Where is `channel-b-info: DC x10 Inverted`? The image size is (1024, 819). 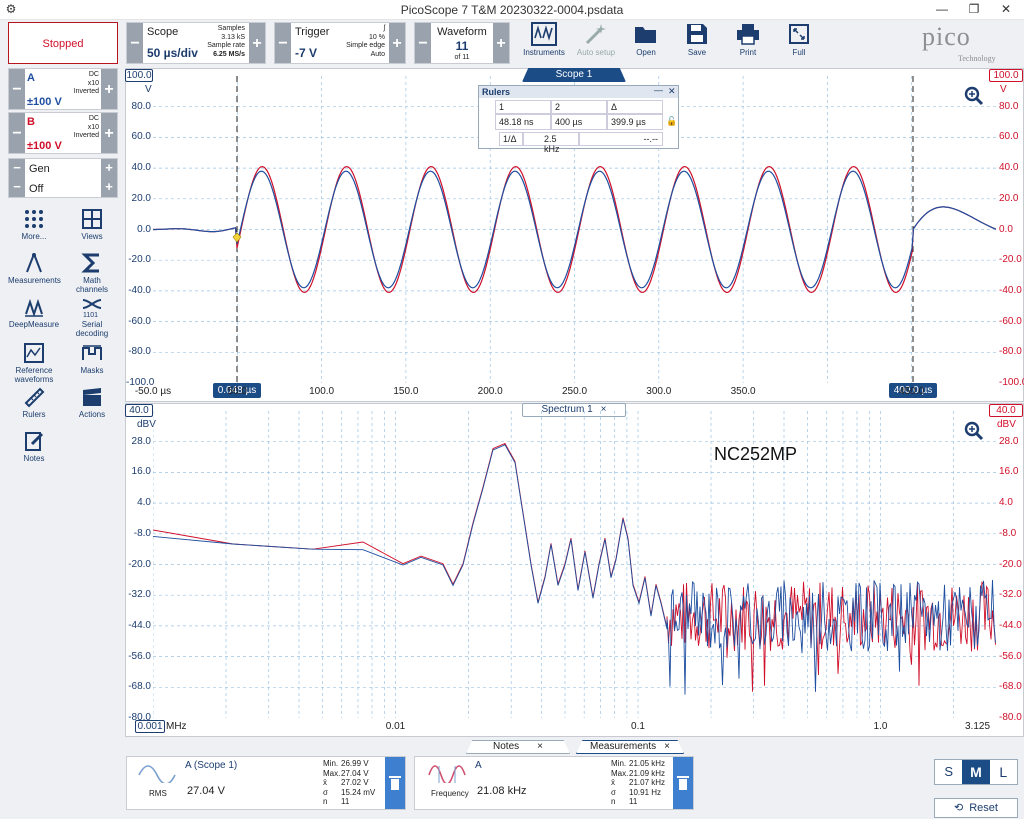
channel-b-info: DC x10 Inverted is located at coordinates (86, 127).